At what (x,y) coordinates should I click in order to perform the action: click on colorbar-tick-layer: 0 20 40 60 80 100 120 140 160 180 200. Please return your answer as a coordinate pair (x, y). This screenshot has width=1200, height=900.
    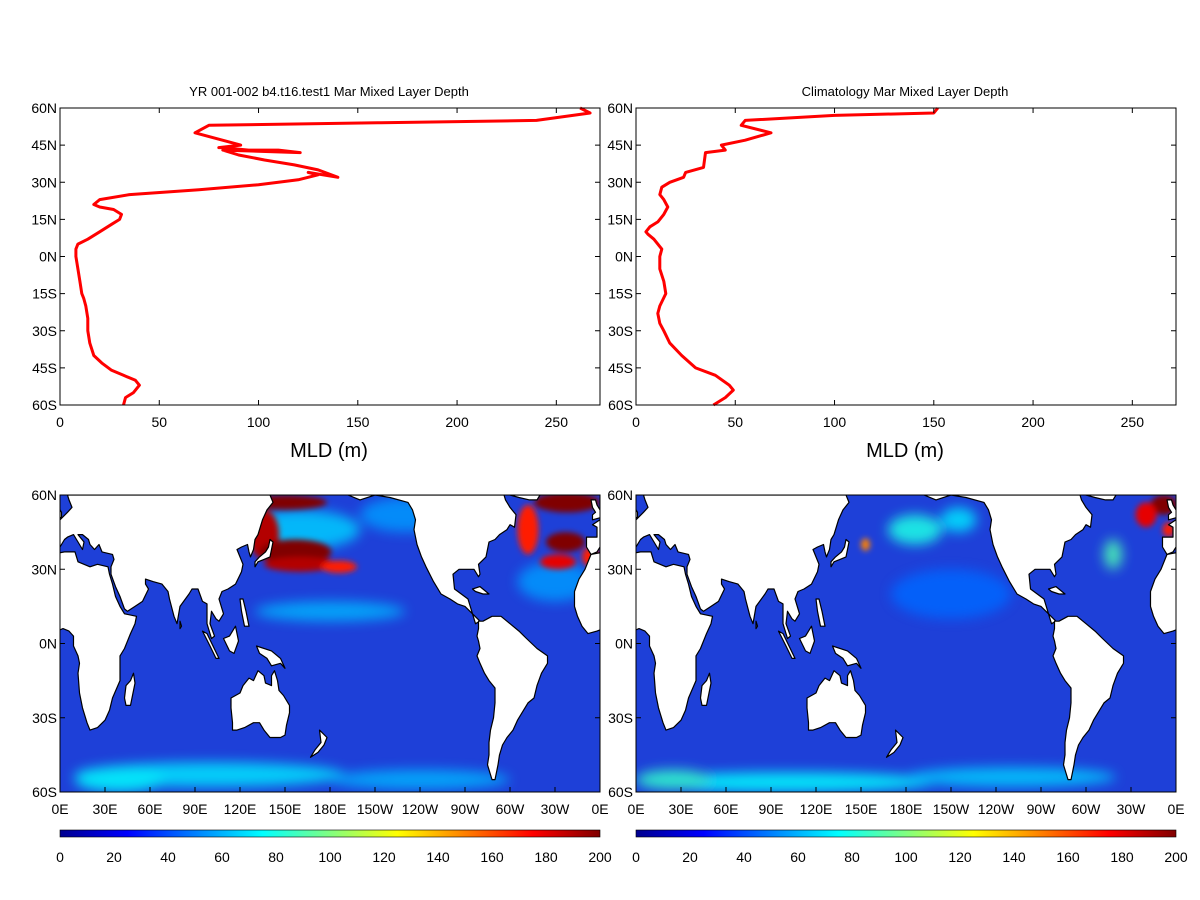
    Looking at the image, I should click on (334, 857).